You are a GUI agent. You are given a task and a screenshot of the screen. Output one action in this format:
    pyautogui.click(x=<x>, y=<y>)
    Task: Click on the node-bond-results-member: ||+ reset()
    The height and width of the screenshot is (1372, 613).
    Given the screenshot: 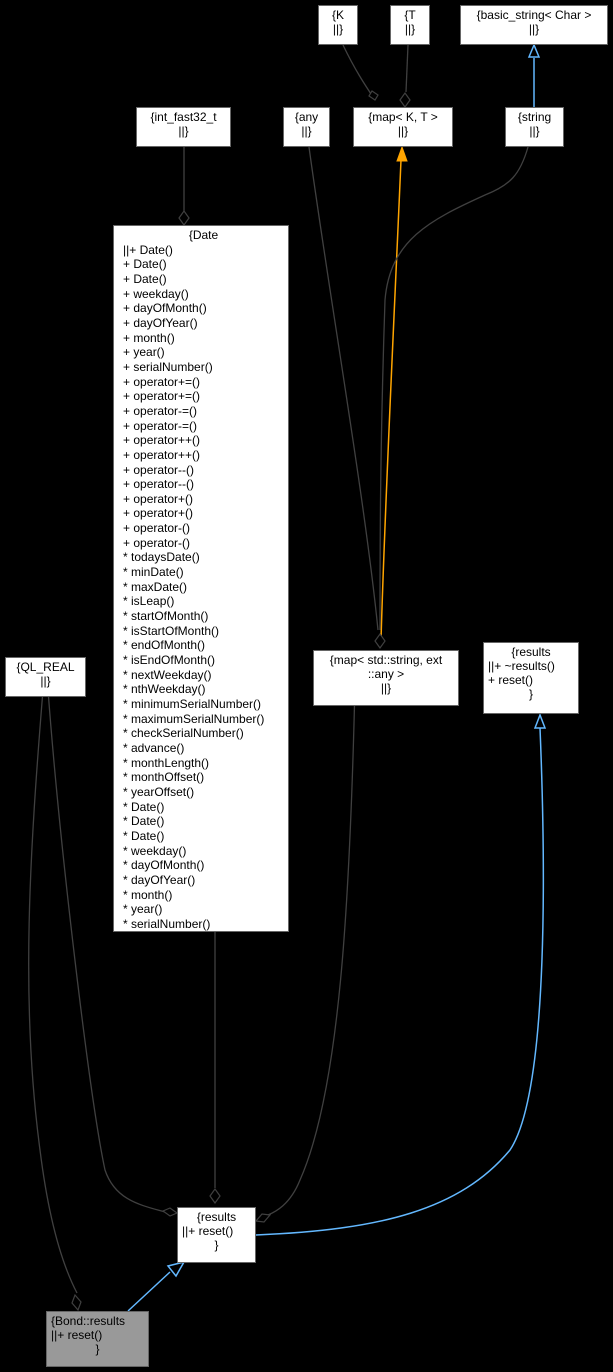 What is the action you would take?
    pyautogui.click(x=77, y=1335)
    